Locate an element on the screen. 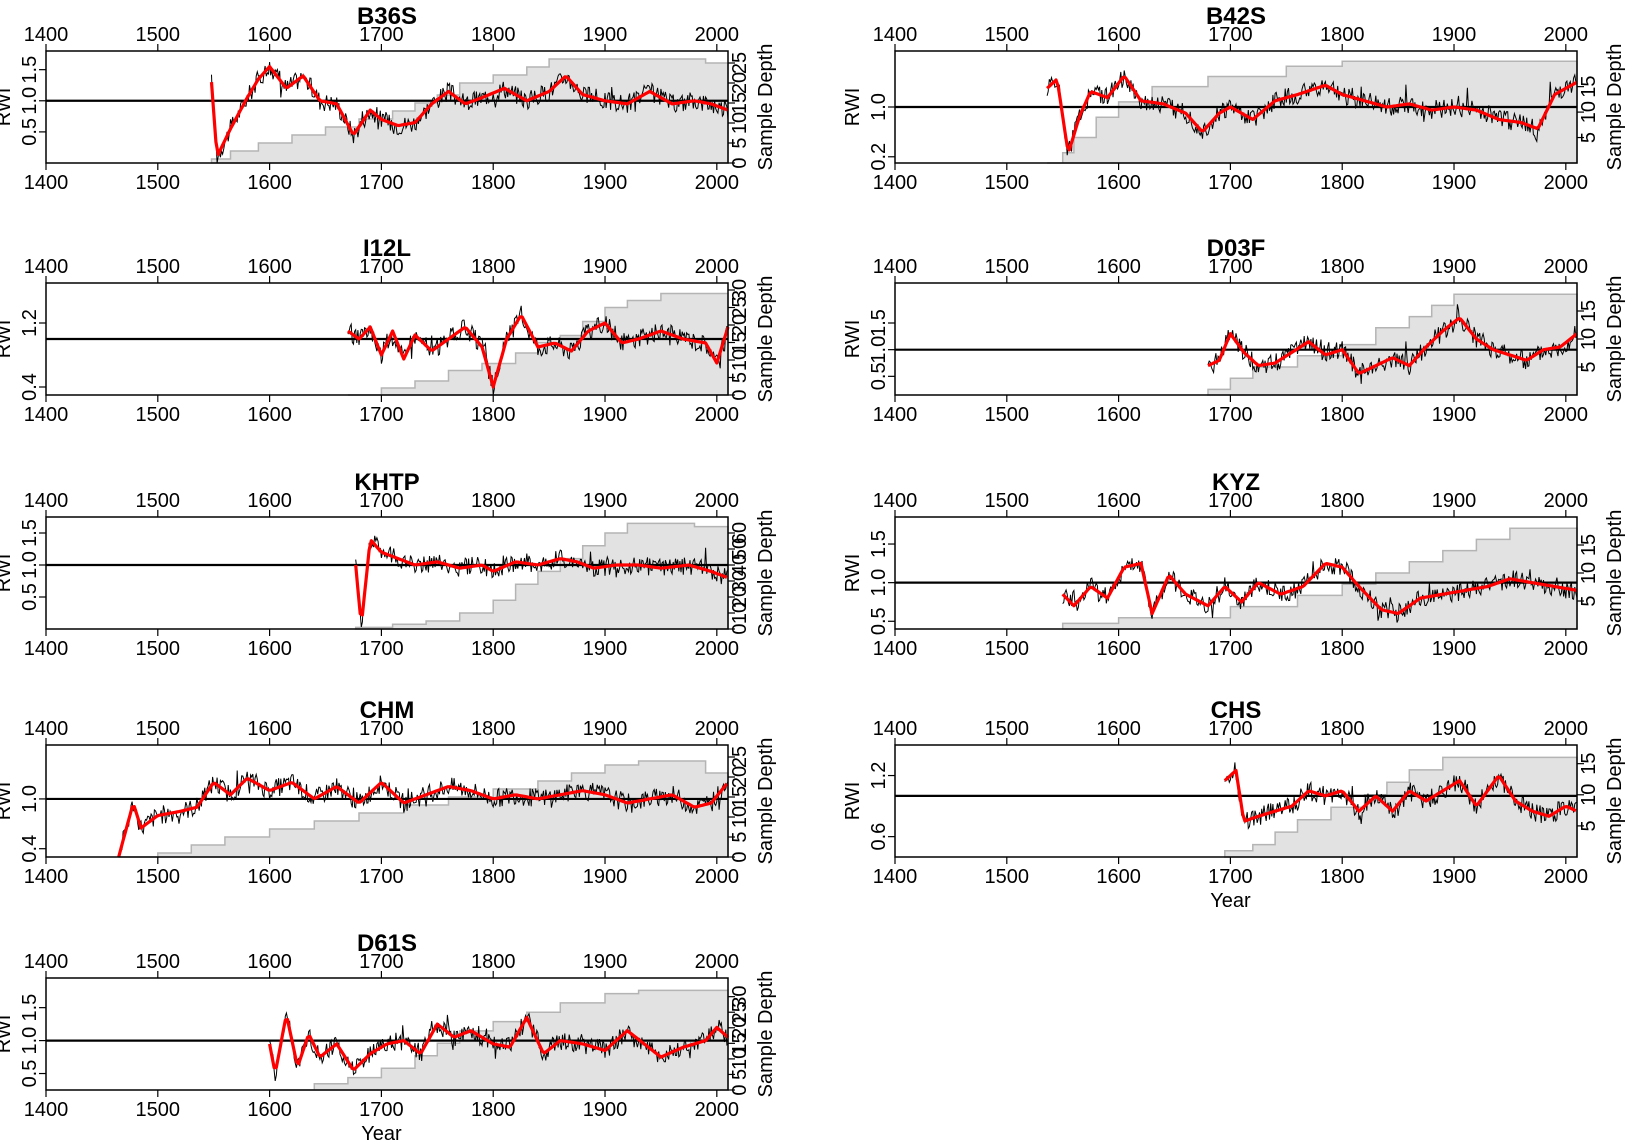 The image size is (1646, 1144). y-tick-label: 0.6 is located at coordinates (879, 837).